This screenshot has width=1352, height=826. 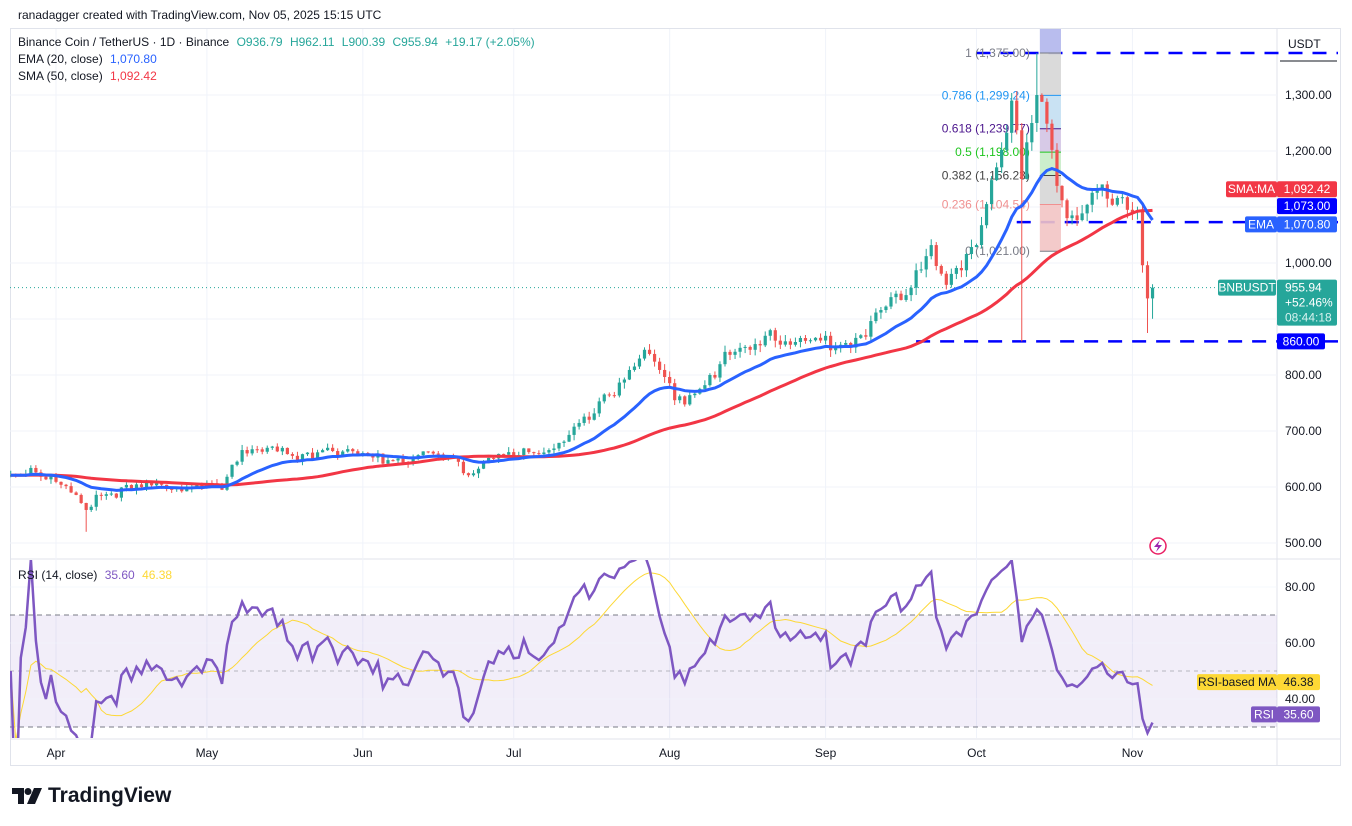 I want to click on symbol-name: Binance Coin / TetherUS · 1D · Binance, so click(x=124, y=42).